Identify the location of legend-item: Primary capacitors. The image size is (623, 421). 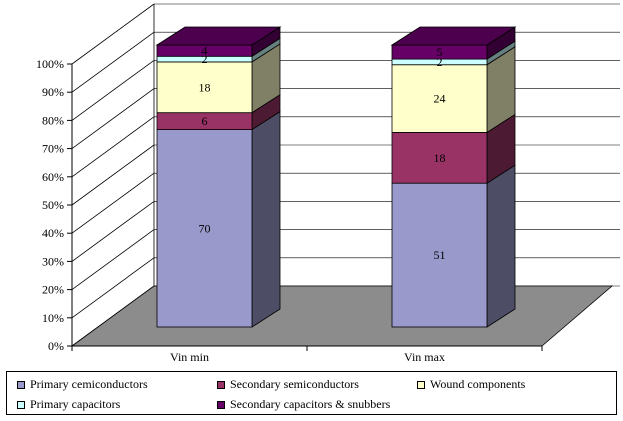
(68, 404).